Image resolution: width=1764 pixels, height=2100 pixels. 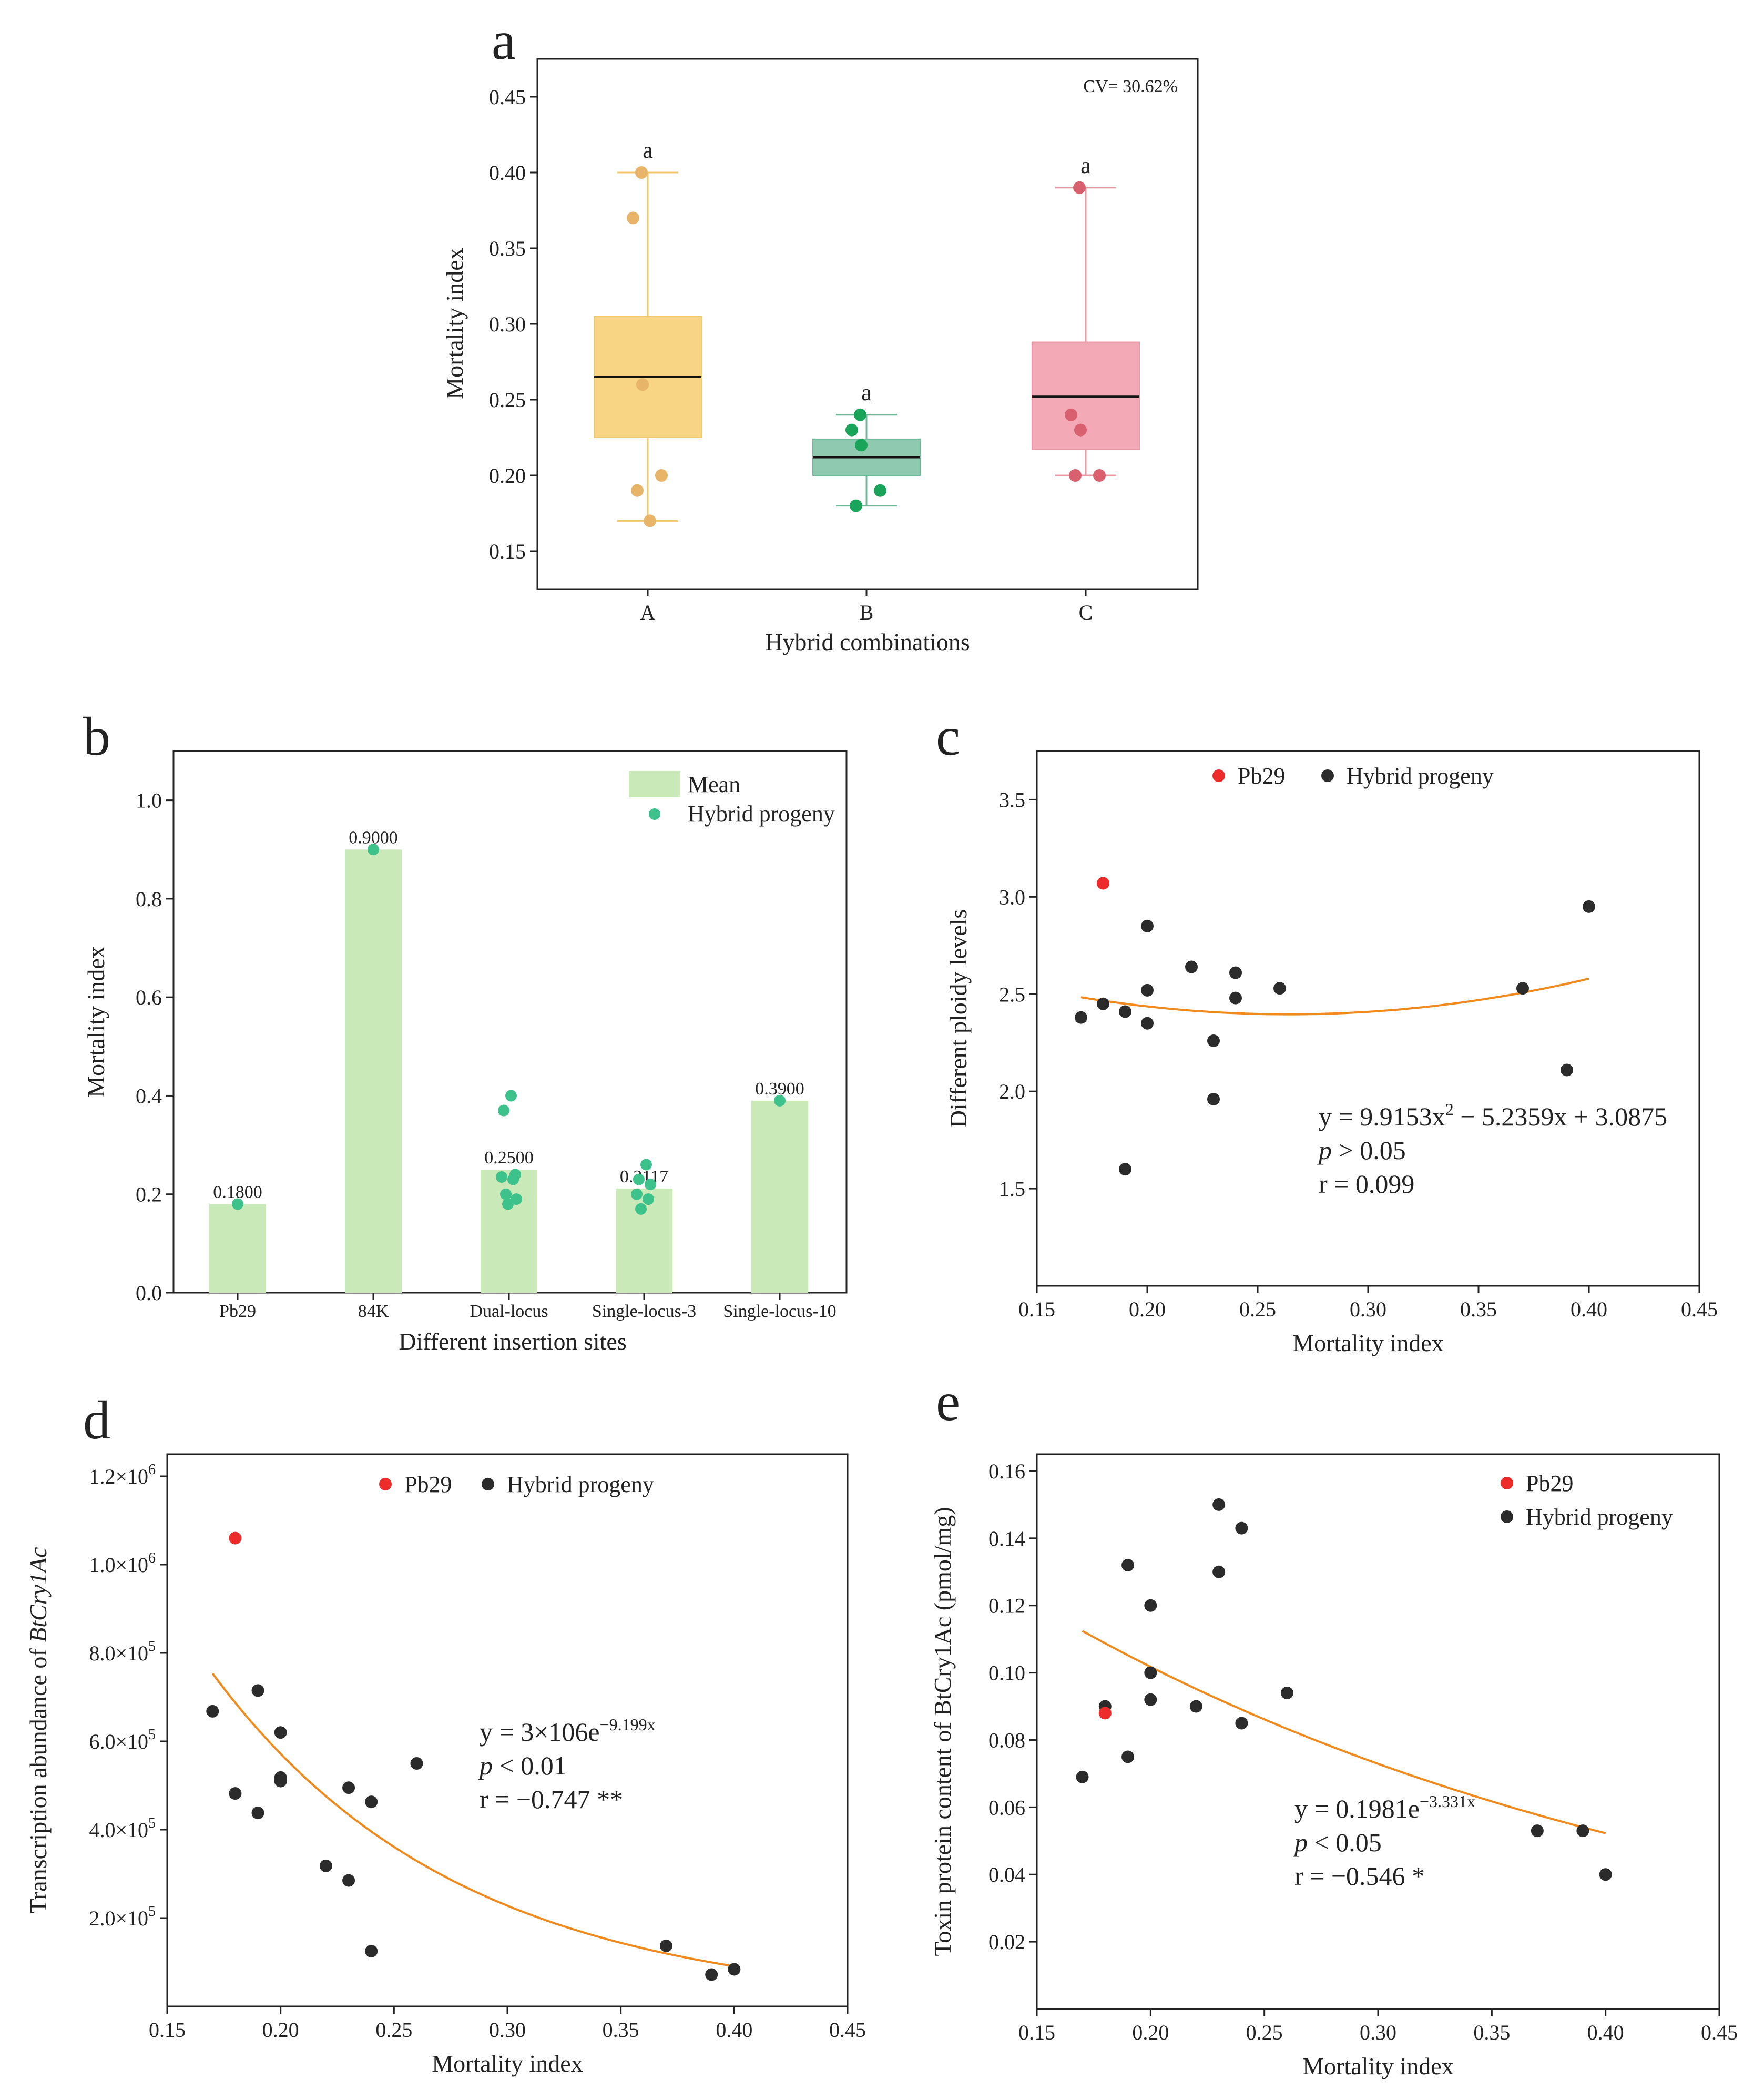 I want to click on chart-e-p-symbol: p, so click(x=1300, y=1842).